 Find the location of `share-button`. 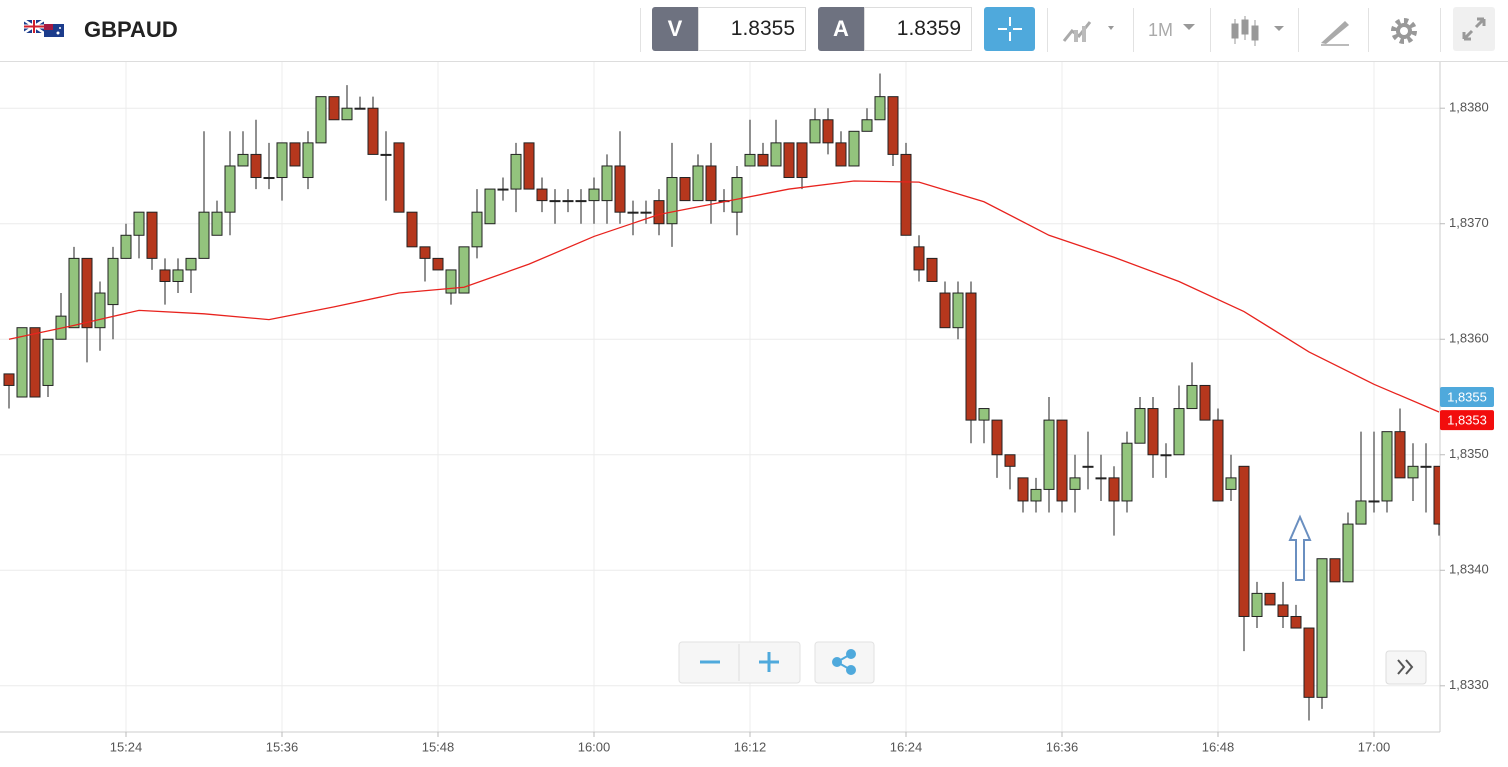

share-button is located at coordinates (844, 662).